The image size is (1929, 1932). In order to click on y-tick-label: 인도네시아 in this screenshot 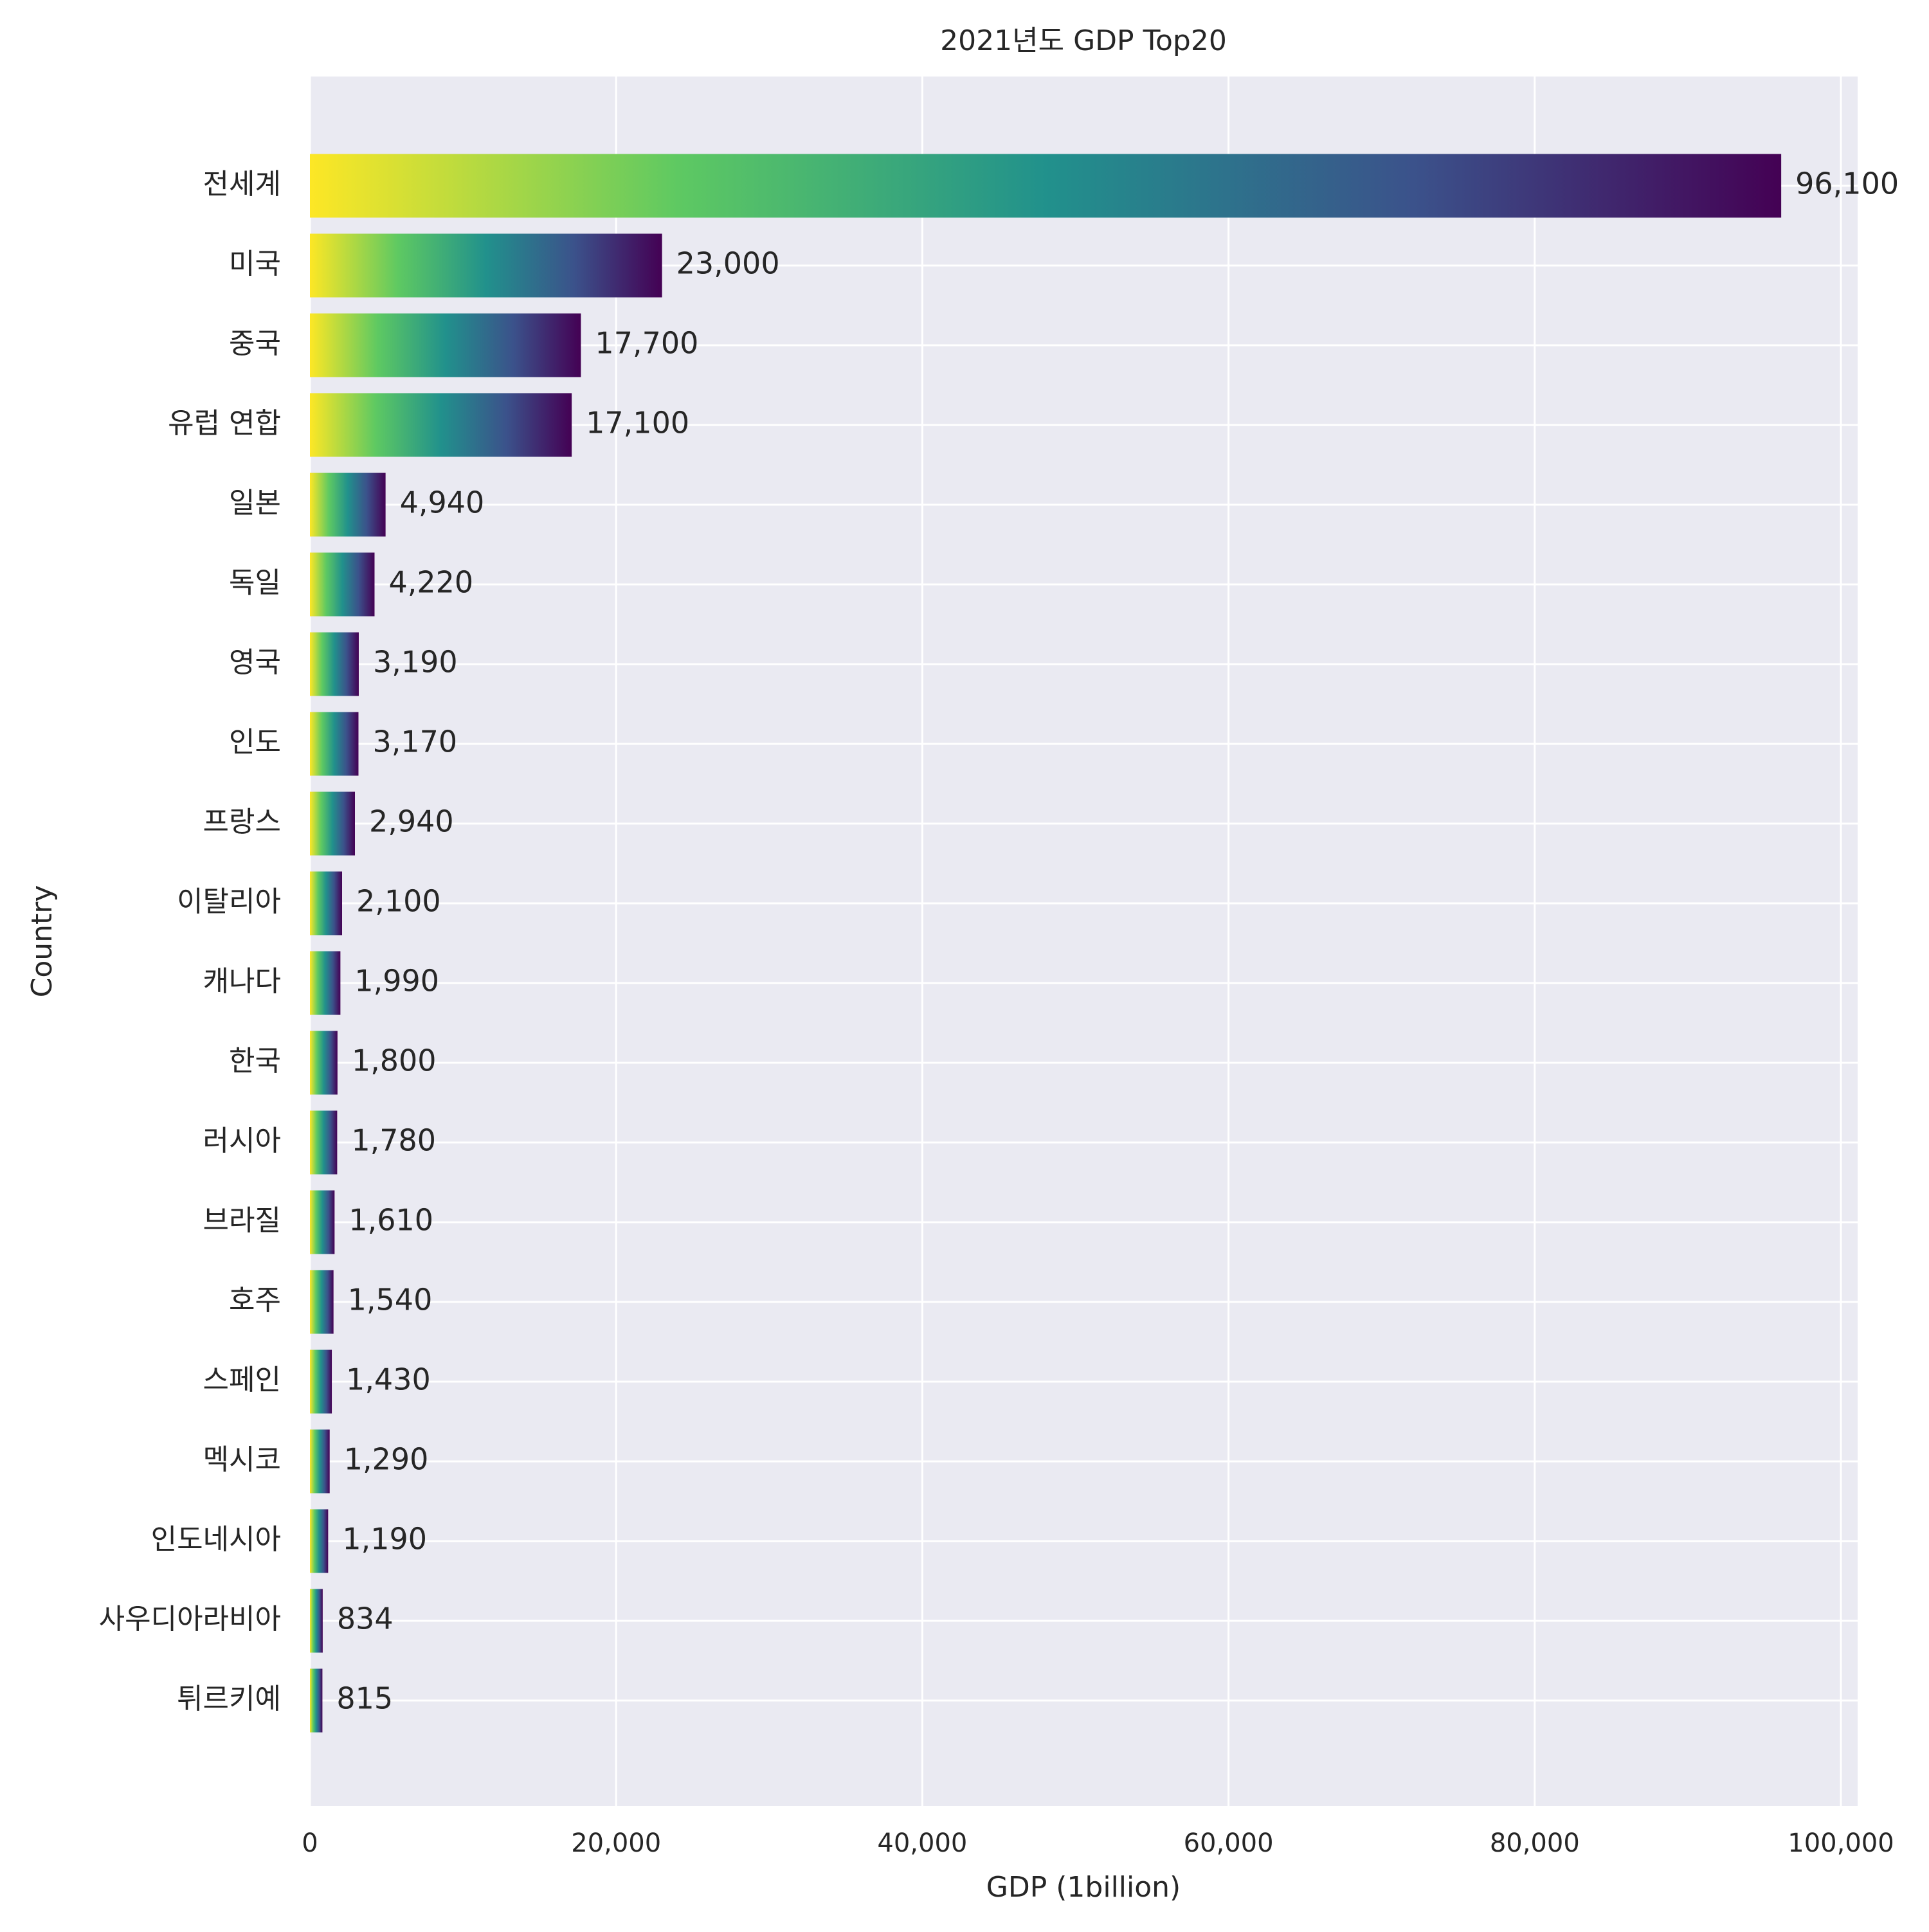, I will do `click(216, 1540)`.